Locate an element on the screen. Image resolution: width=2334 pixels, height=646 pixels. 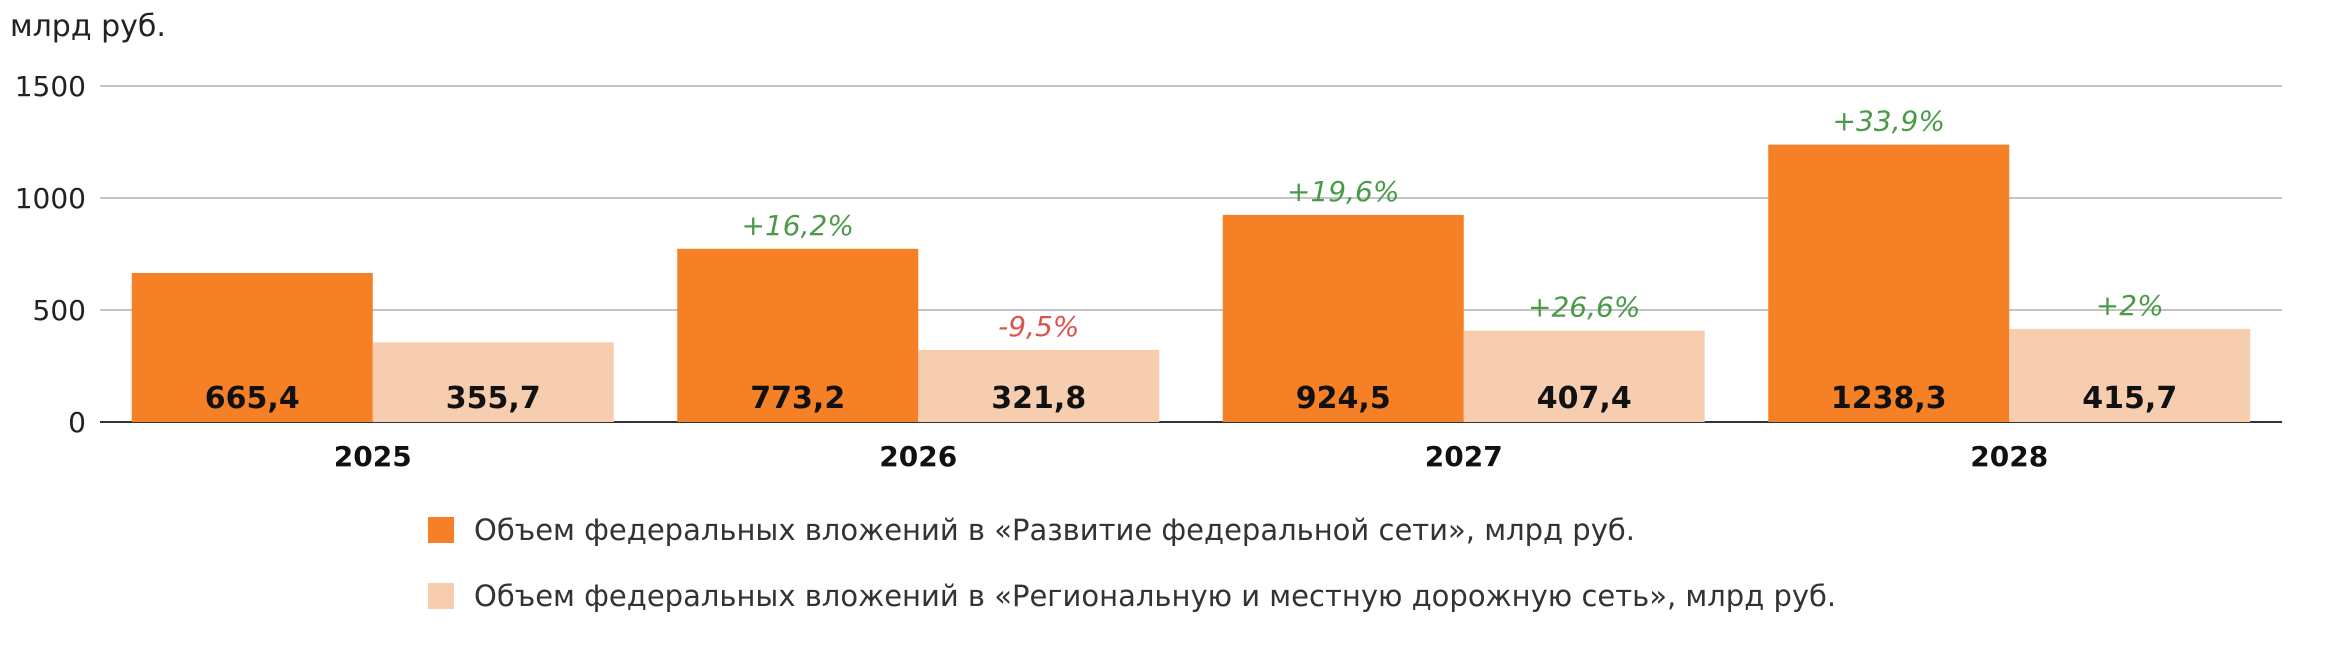
change-label: +33,9% is located at coordinates (1889, 121).